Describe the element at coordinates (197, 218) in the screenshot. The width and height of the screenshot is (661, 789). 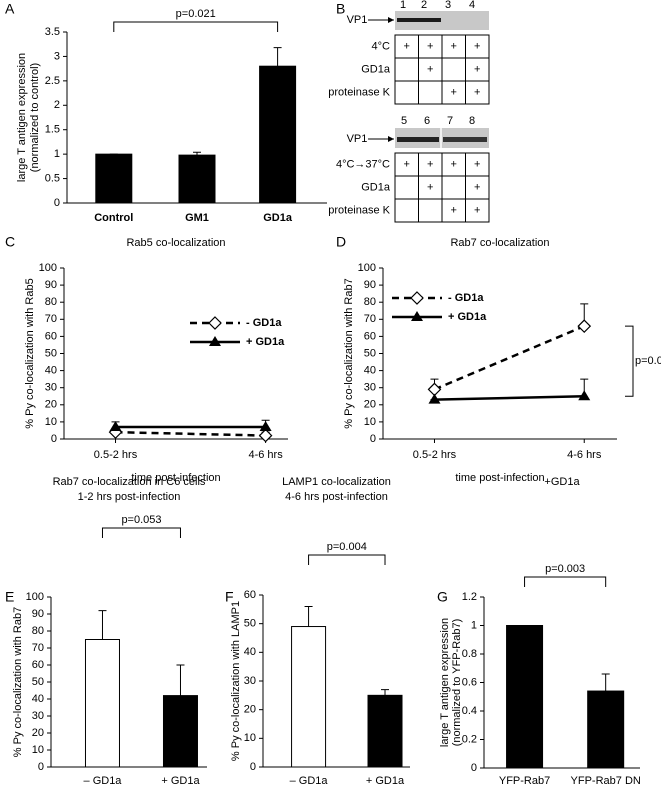
I see `x-tick-label: GM1` at that location.